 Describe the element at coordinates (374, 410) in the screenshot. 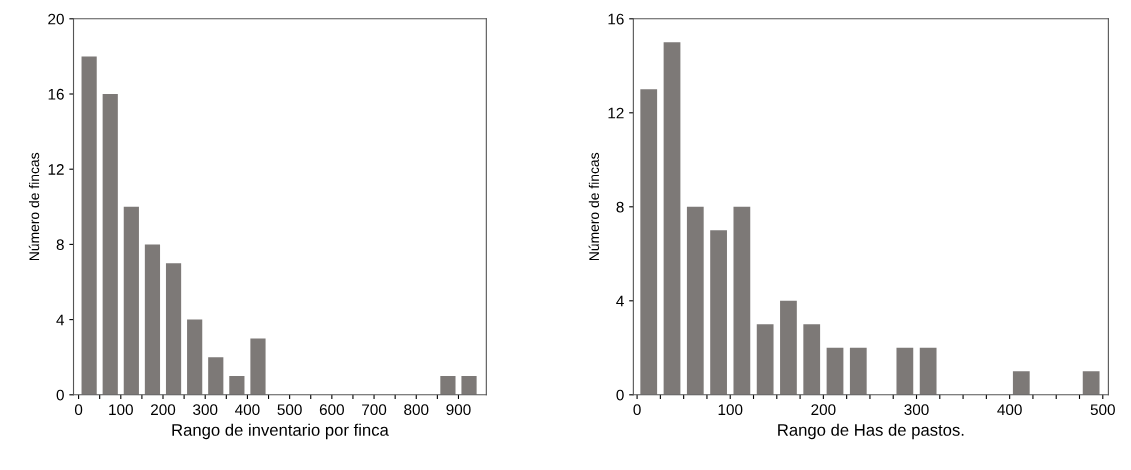

I see `x-tick-label: 700` at that location.